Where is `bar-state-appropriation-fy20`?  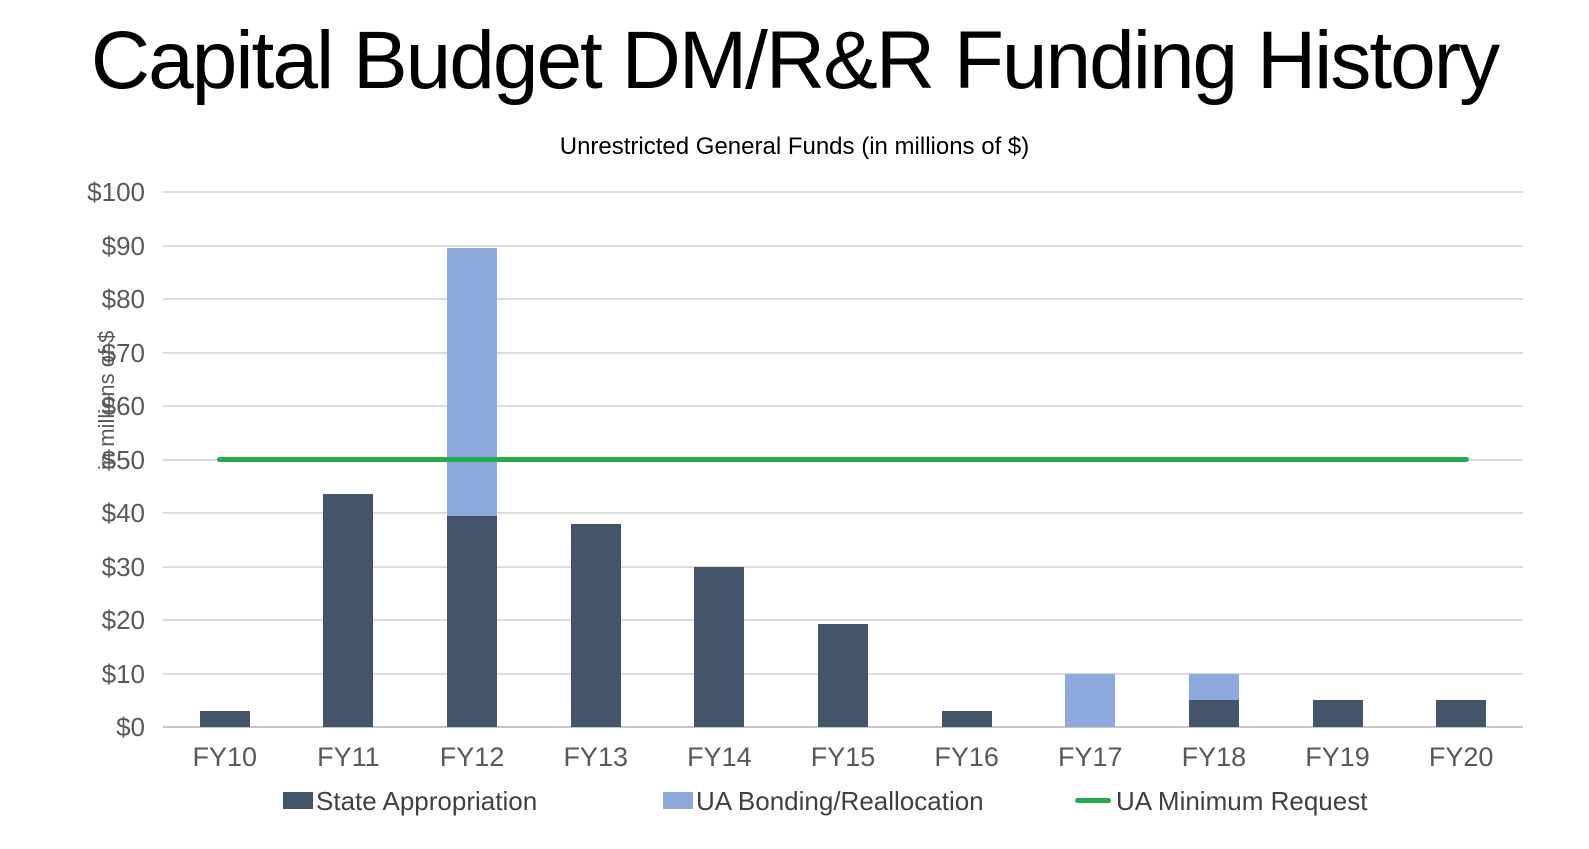
bar-state-appropriation-fy20 is located at coordinates (1461, 713).